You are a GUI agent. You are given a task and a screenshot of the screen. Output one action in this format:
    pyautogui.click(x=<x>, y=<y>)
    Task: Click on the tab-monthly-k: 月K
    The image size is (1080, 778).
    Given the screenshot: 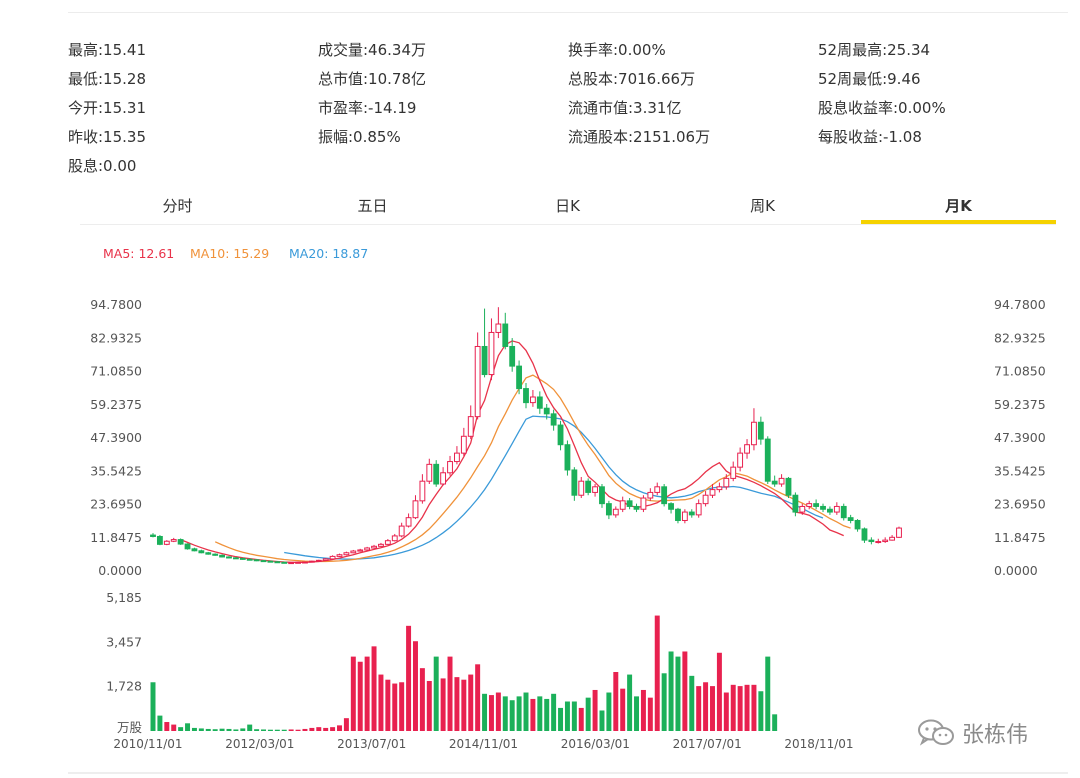 What is the action you would take?
    pyautogui.click(x=958, y=207)
    